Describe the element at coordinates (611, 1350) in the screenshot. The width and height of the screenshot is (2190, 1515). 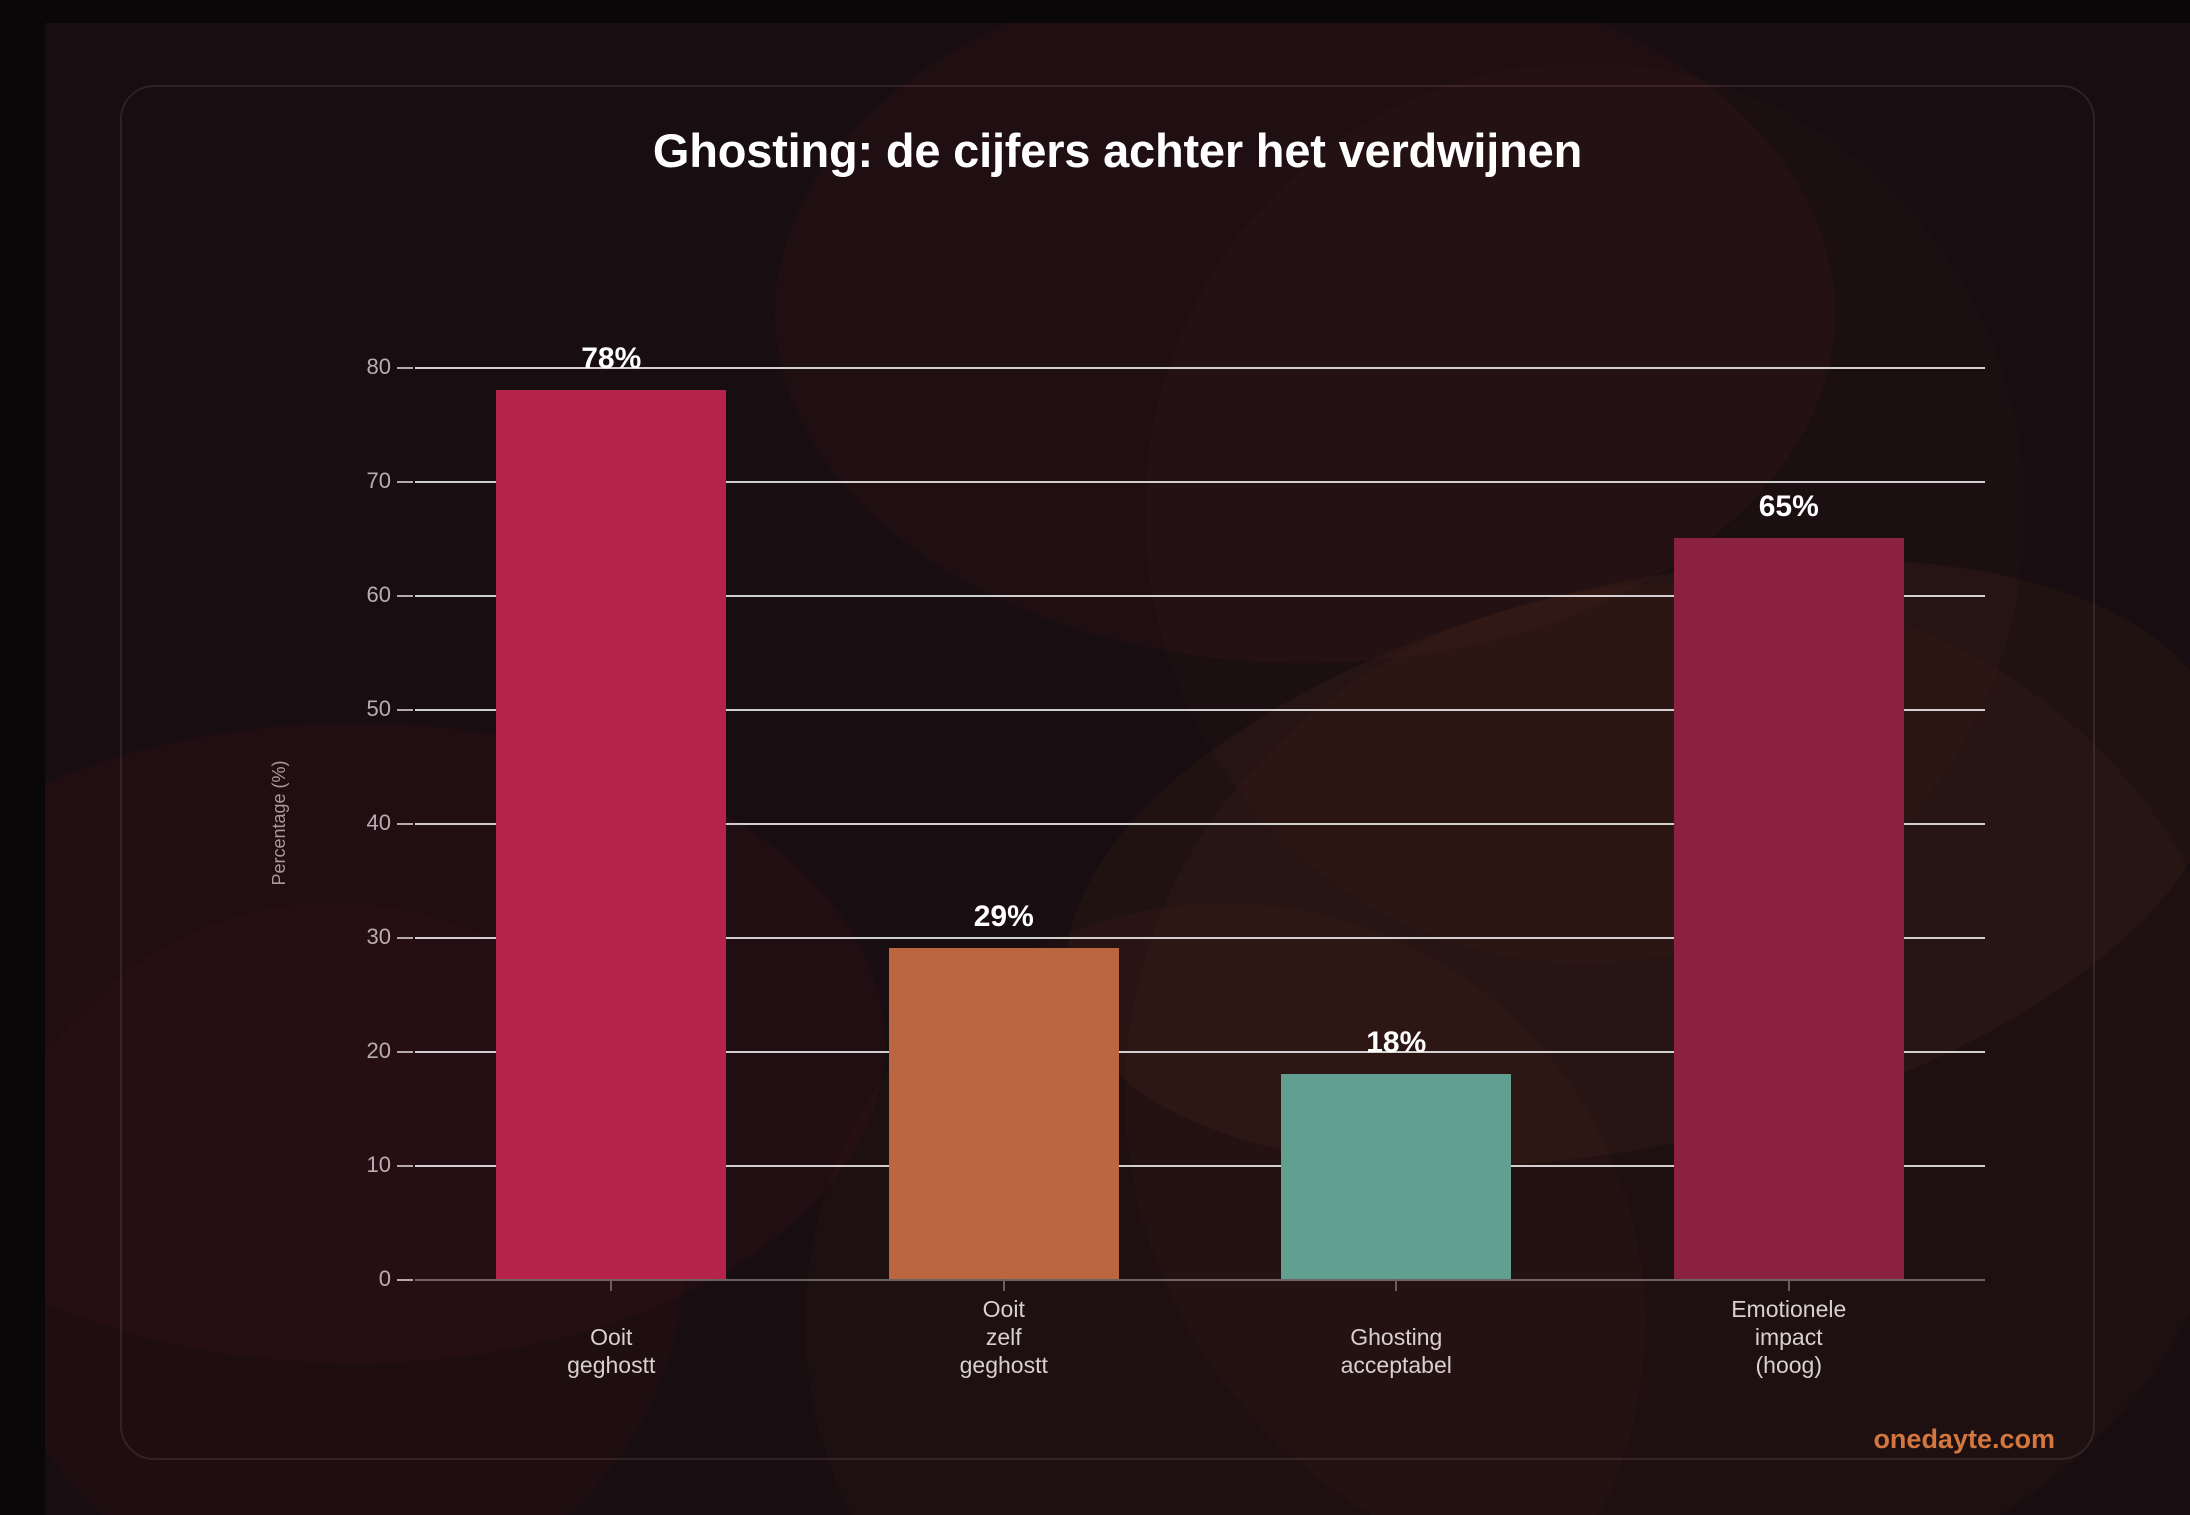
I see `x-axis-category-label: Ooit geghostt` at that location.